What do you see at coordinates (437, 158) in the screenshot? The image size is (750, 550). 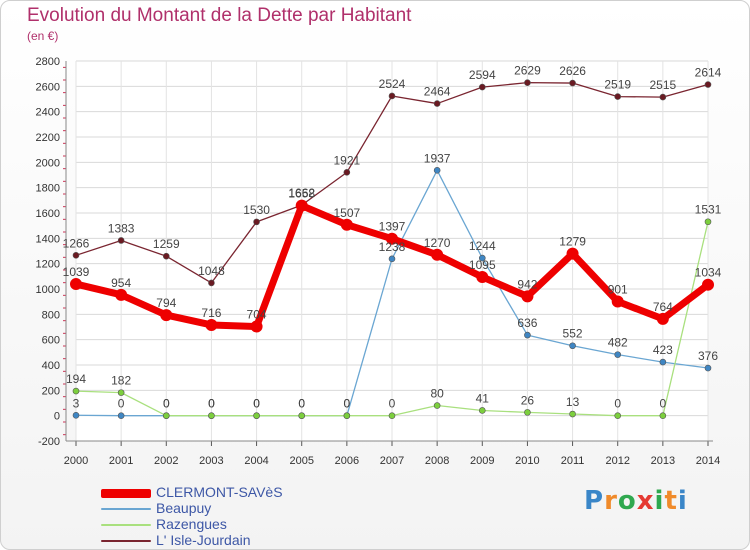 I see `data-label: 1937` at bounding box center [437, 158].